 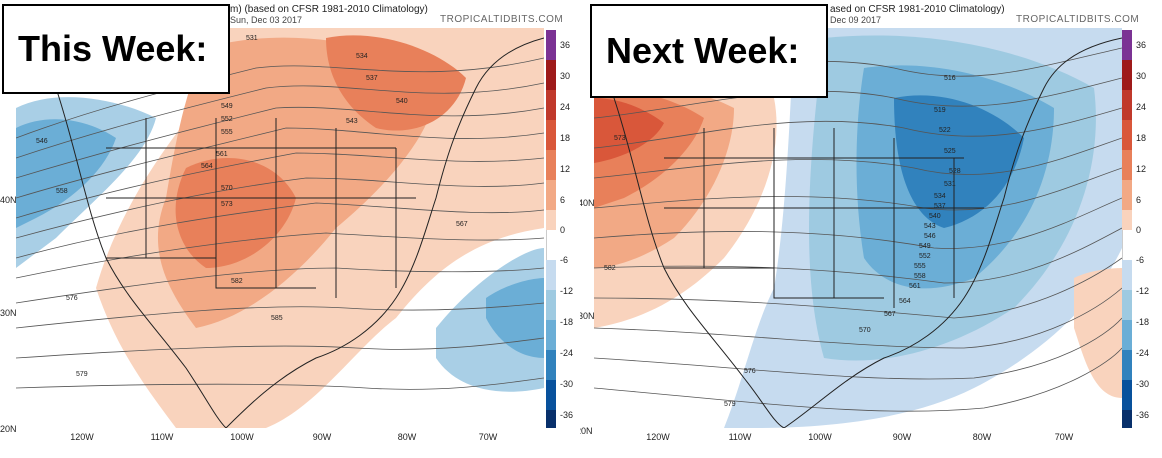 What do you see at coordinates (488, 437) in the screenshot?
I see `lon-label: 70W` at bounding box center [488, 437].